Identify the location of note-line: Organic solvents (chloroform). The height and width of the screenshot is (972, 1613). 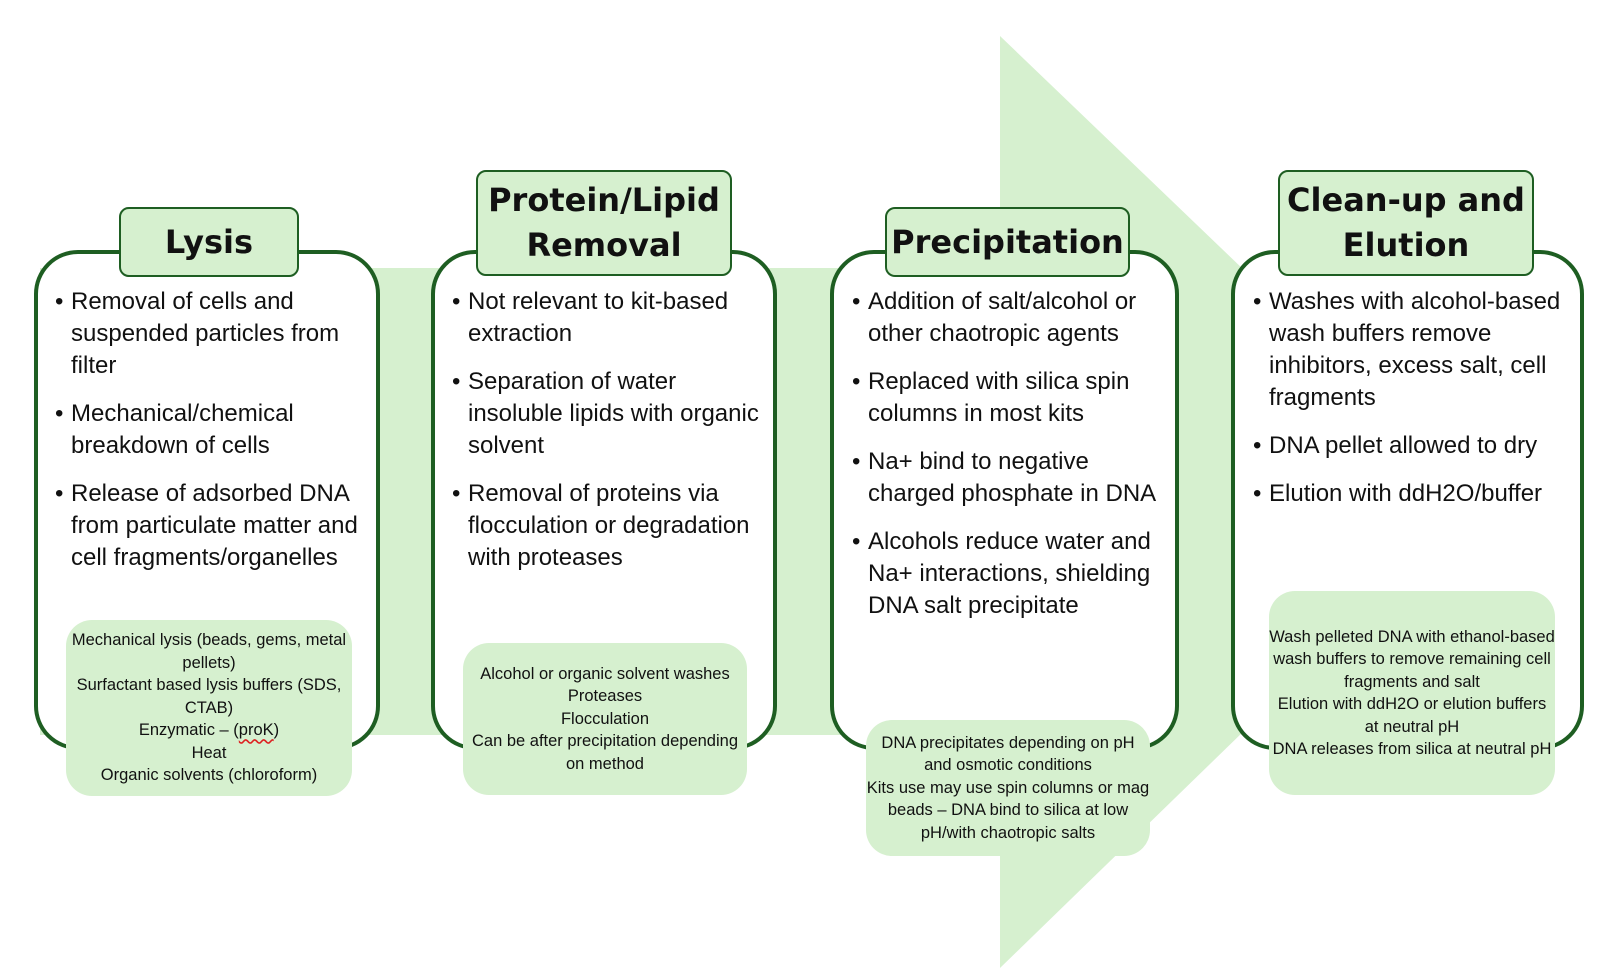
(209, 775).